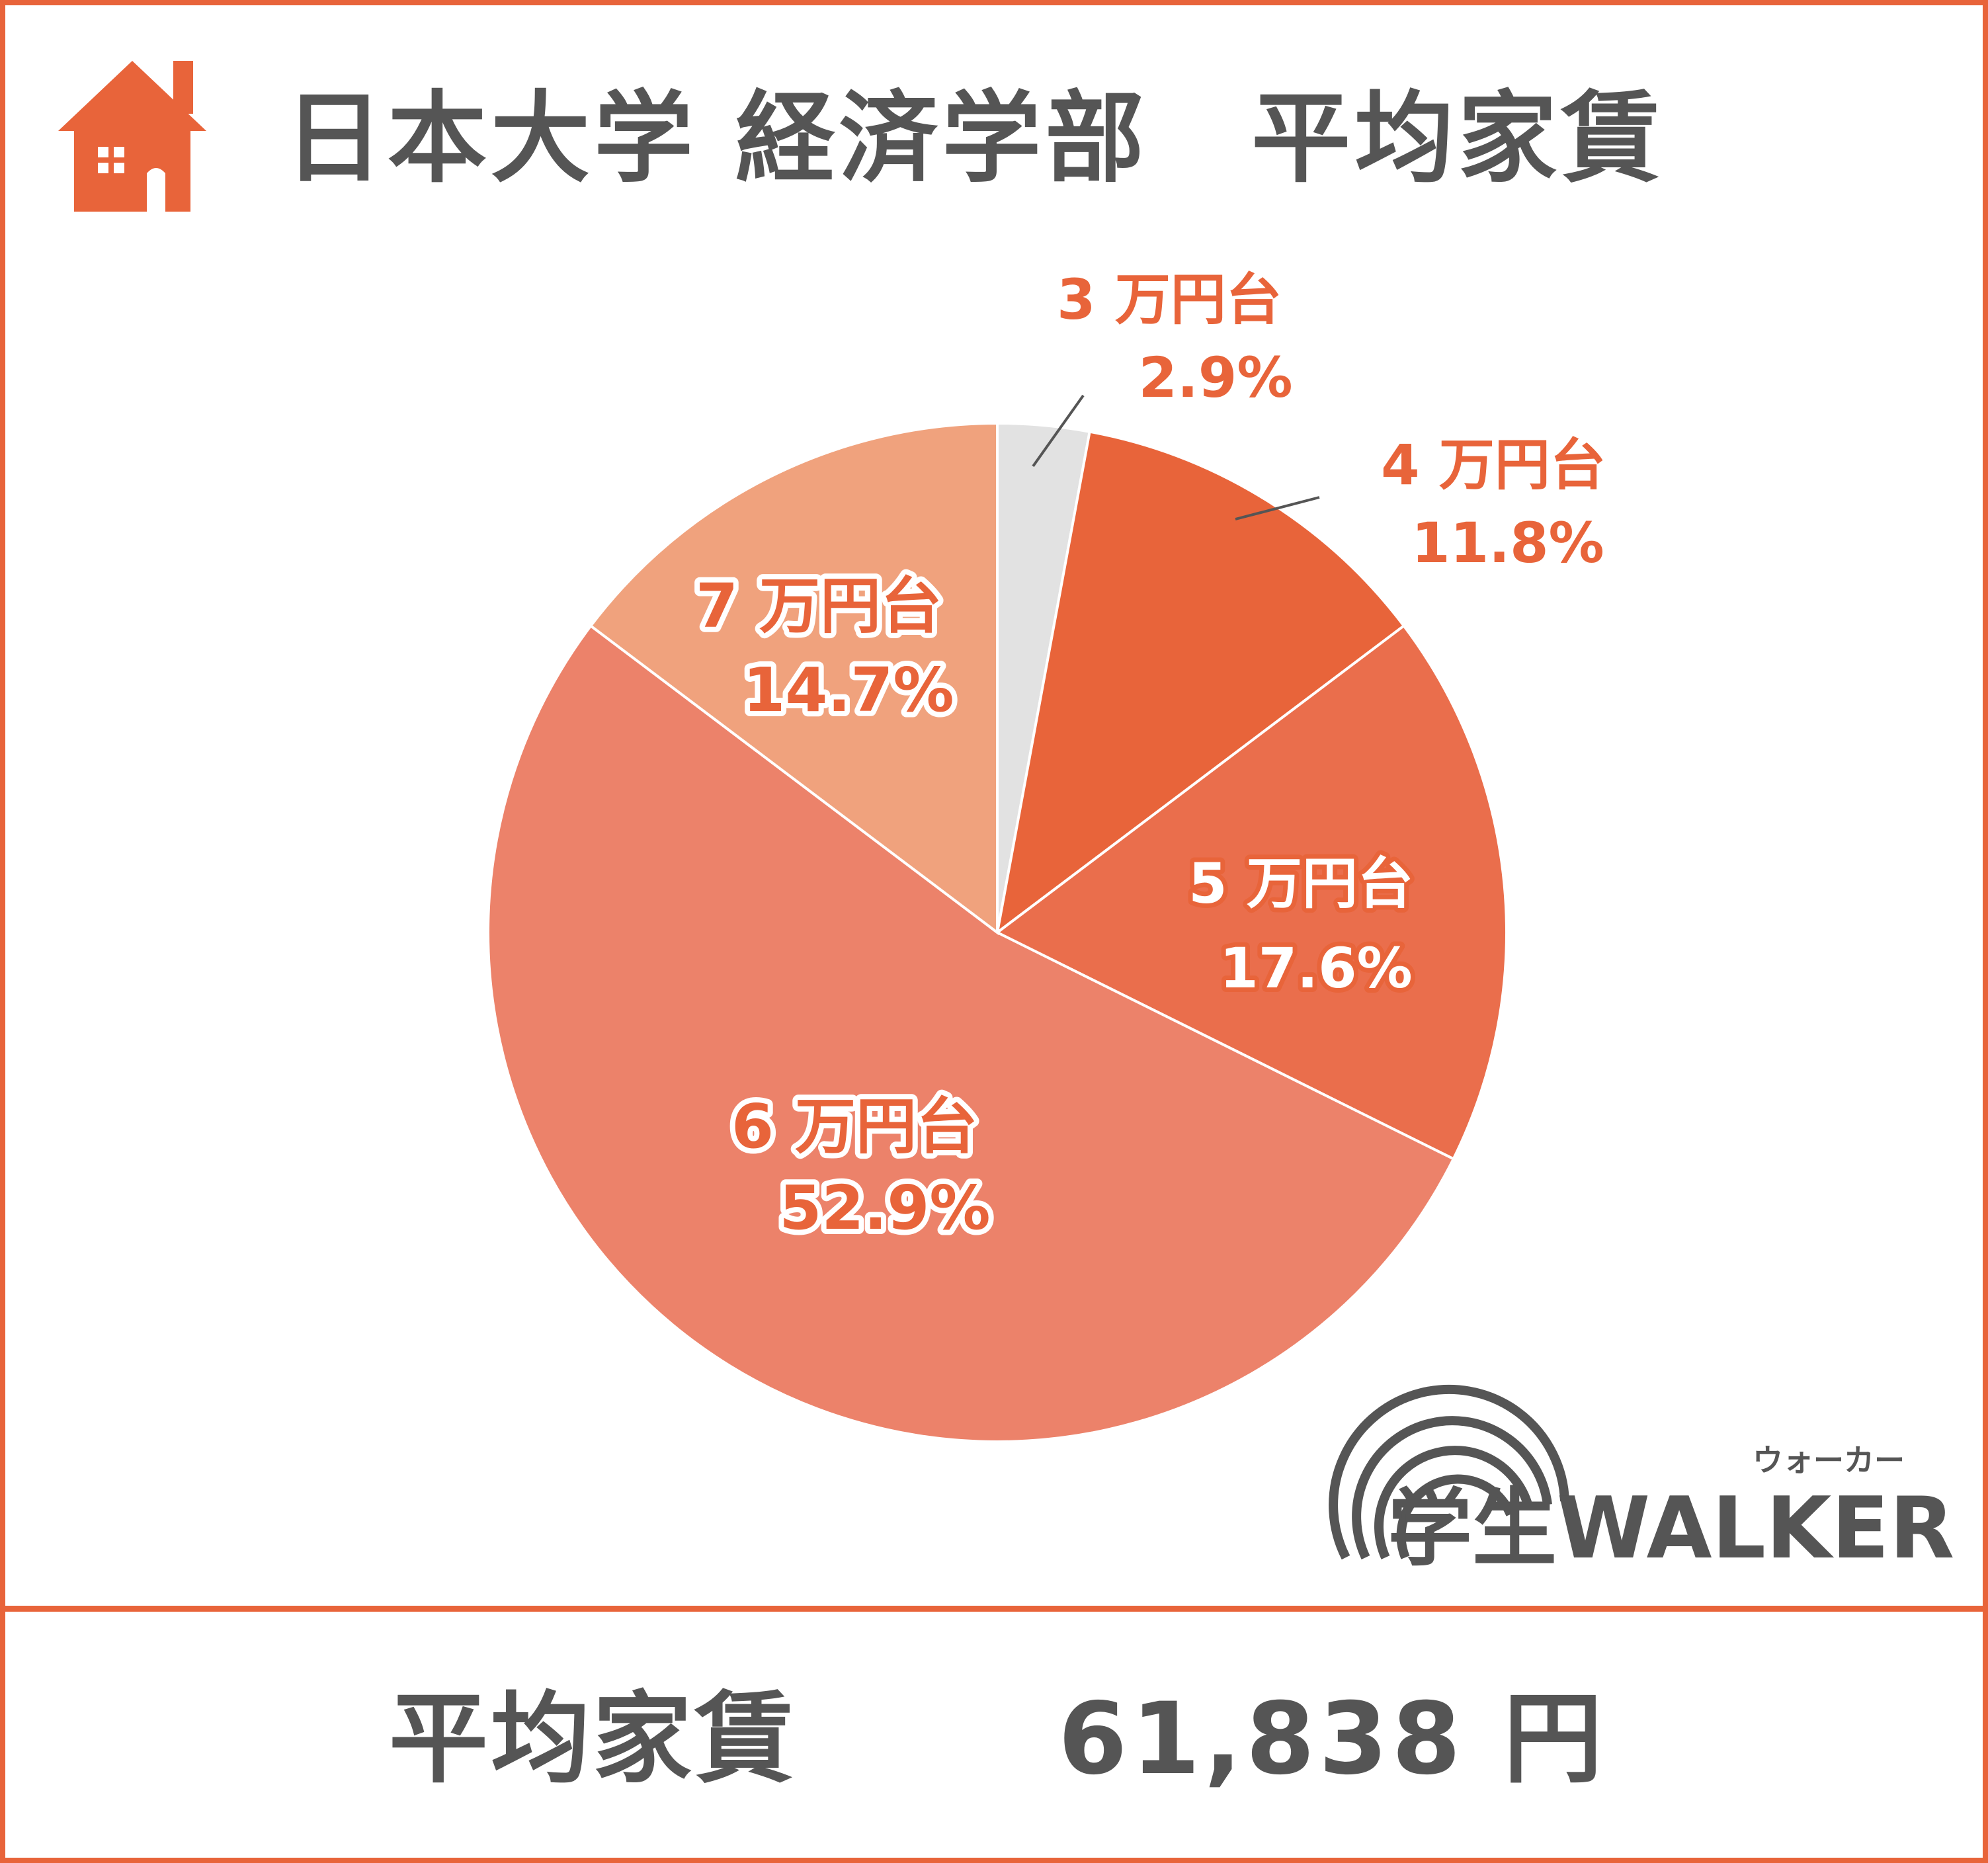 This screenshot has width=1988, height=1863. What do you see at coordinates (975, 139) in the screenshot?
I see `page-title: 日本大学 経済学部 平均家賃` at bounding box center [975, 139].